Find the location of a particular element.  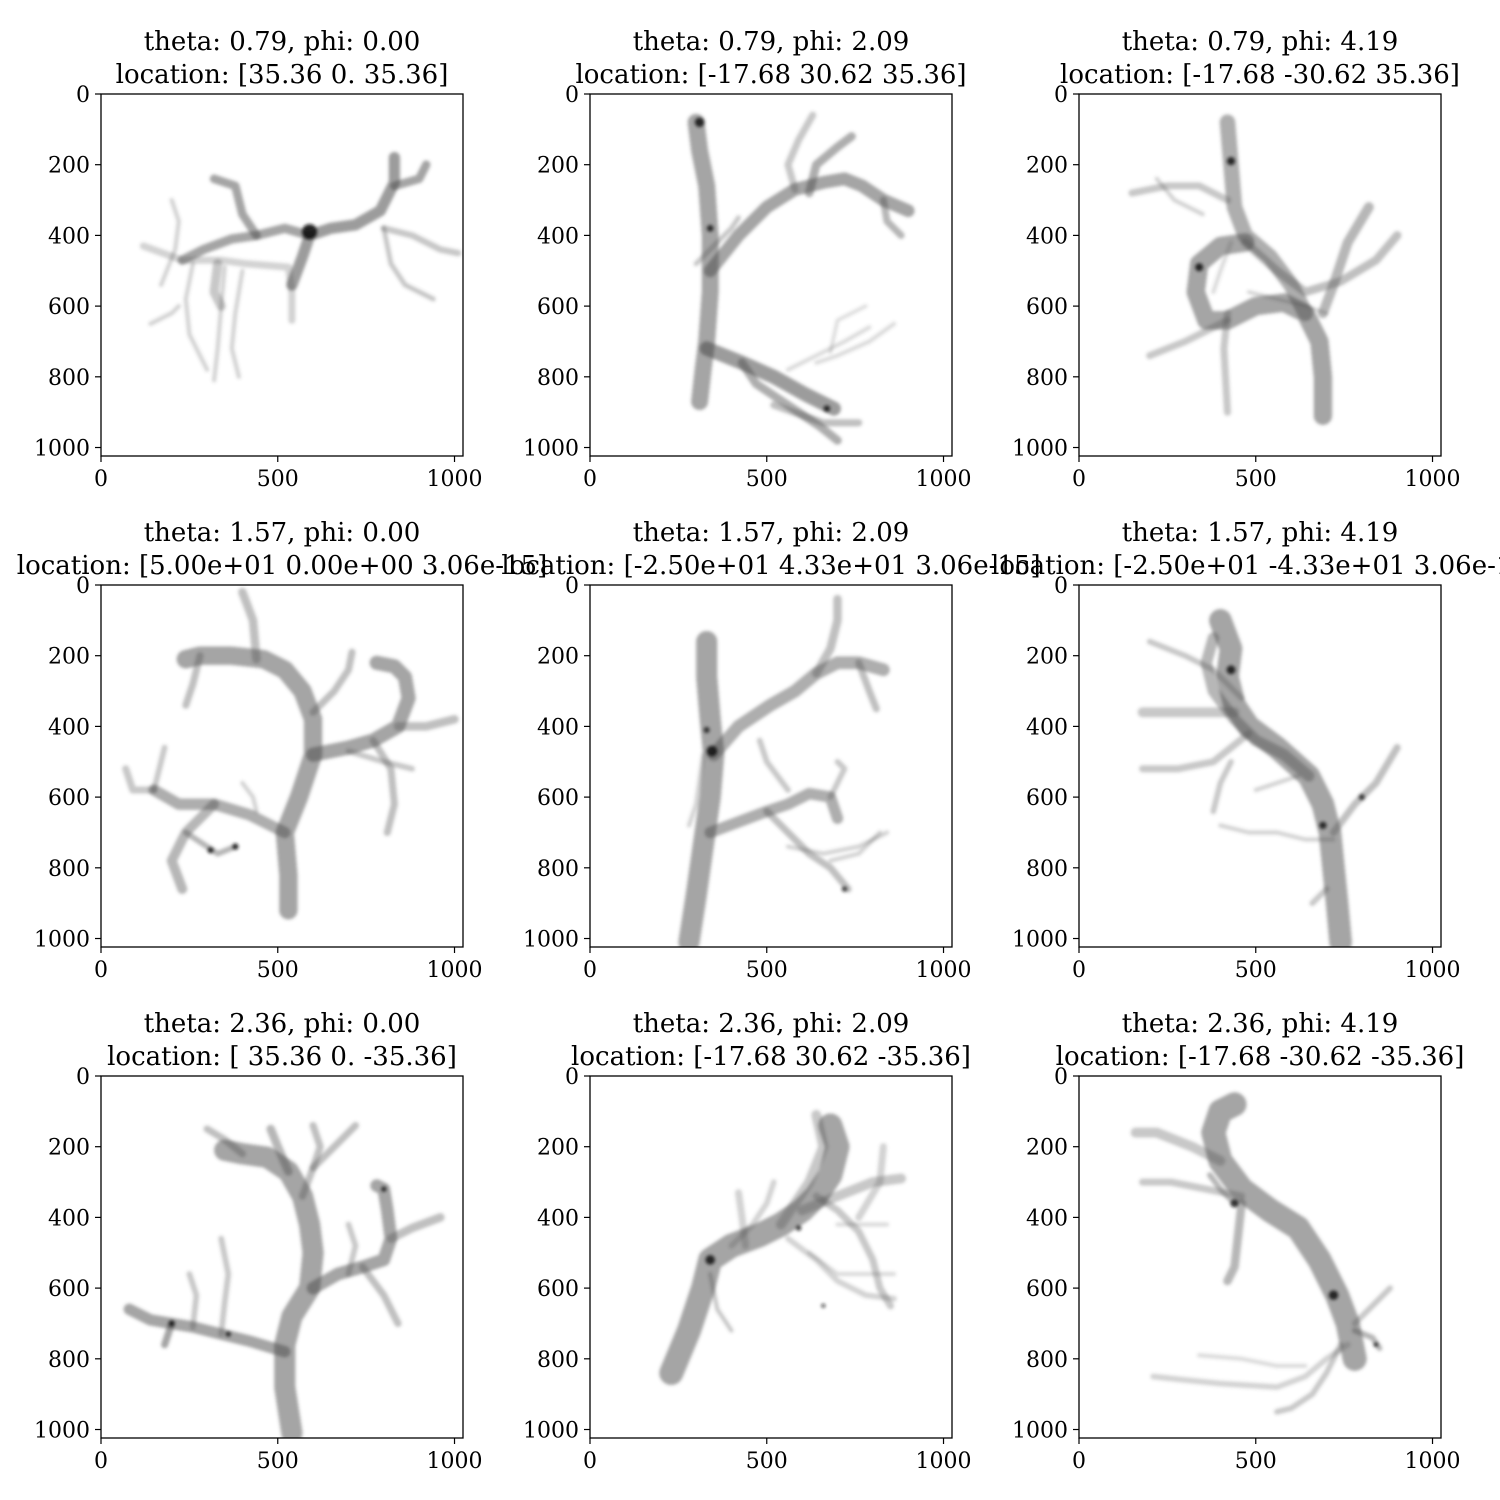

subplot-title: theta: 0.79, phi: 2.09 is located at coordinates (771, 42).